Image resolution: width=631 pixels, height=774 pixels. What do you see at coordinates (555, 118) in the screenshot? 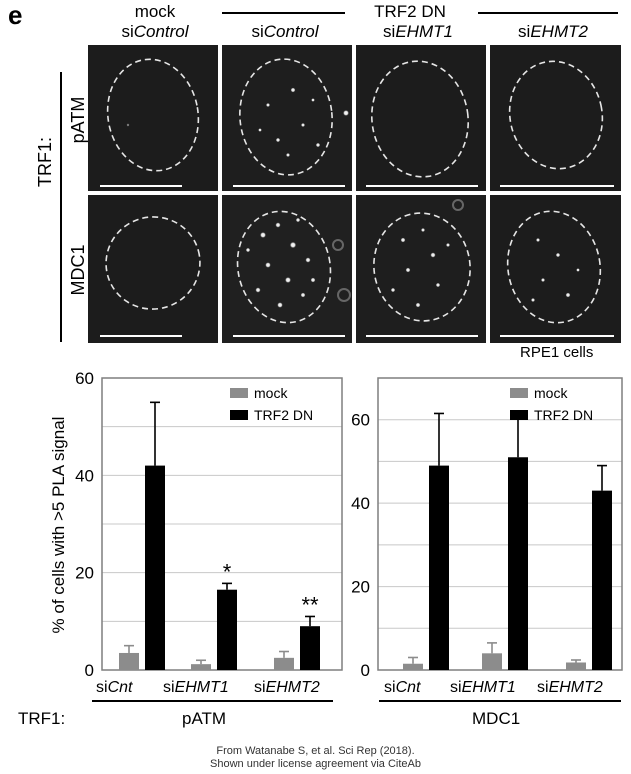
I see `micrograph-patm-trf2-siehmt2` at bounding box center [555, 118].